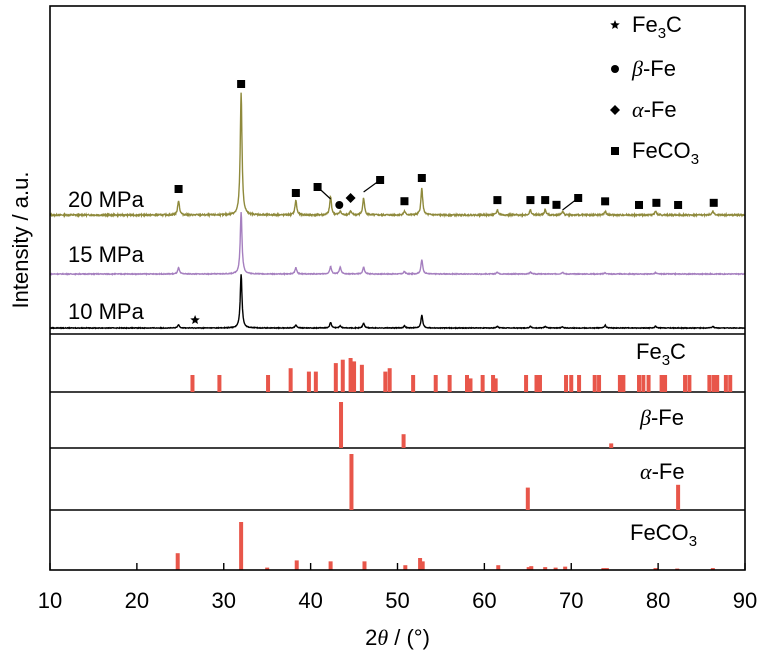 This screenshot has width=768, height=661. What do you see at coordinates (310, 600) in the screenshot?
I see `x-tick-label: 40` at bounding box center [310, 600].